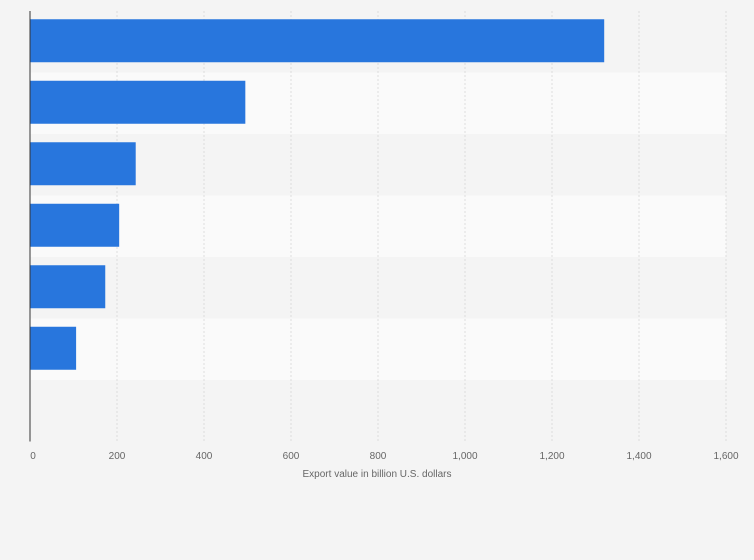 The height and width of the screenshot is (560, 754). I want to click on x-tick-label: 1,200, so click(551, 456).